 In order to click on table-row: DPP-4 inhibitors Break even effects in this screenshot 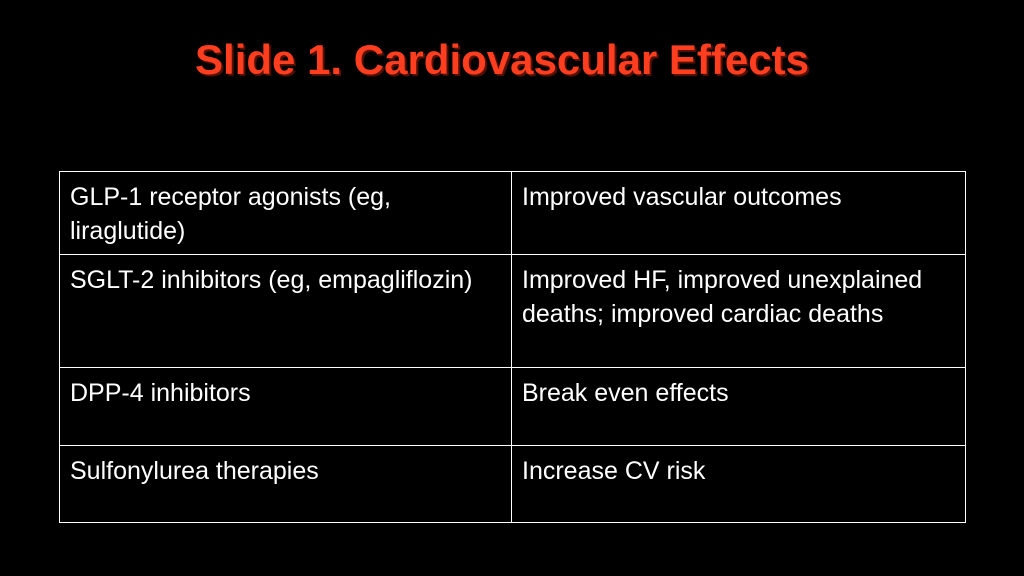, I will do `click(512, 406)`.